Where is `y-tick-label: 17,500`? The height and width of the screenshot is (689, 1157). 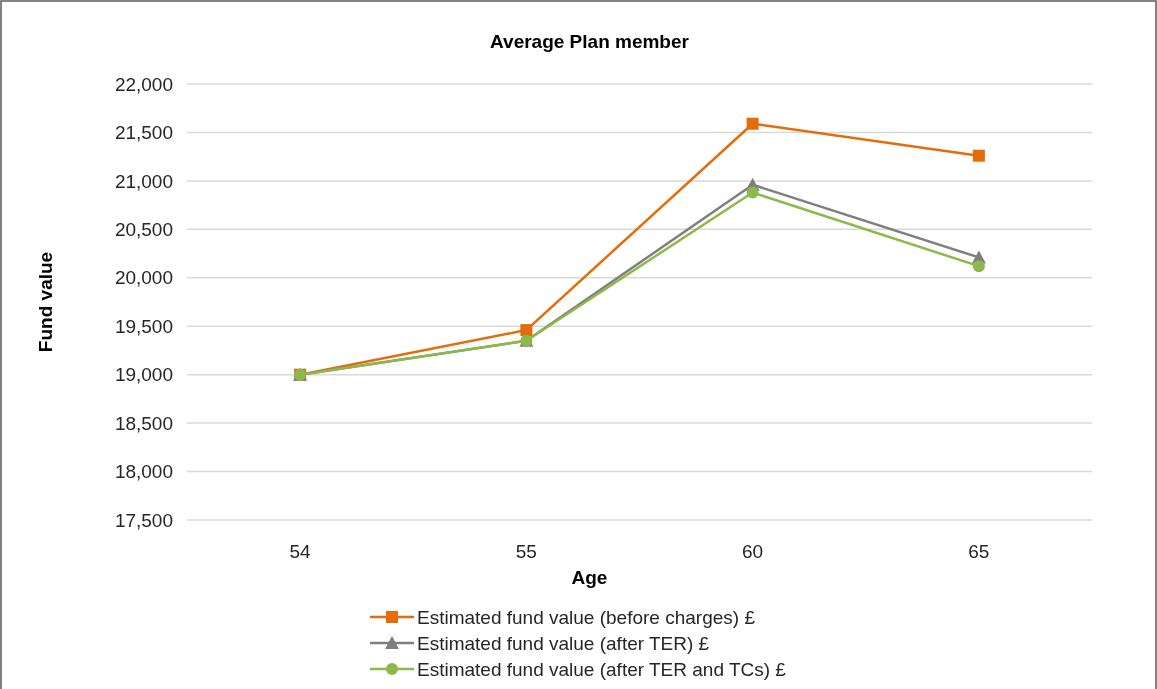
y-tick-label: 17,500 is located at coordinates (143, 520).